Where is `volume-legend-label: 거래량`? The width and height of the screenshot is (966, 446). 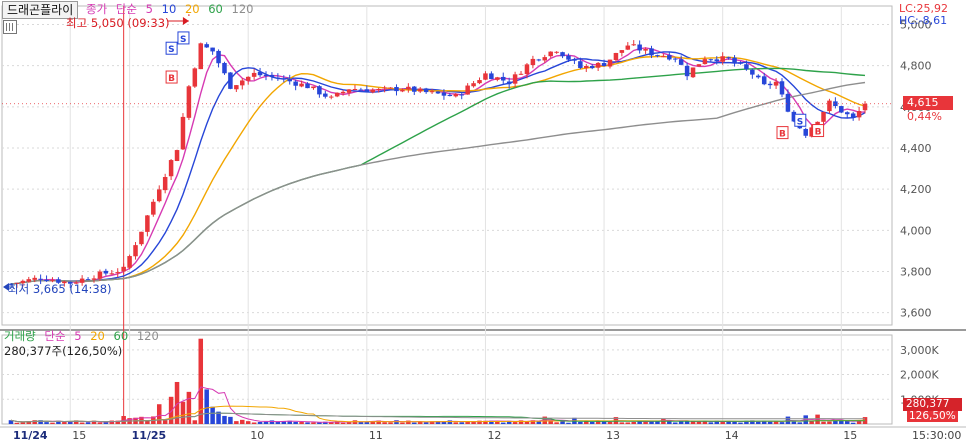 volume-legend-label: 거래량 is located at coordinates (20, 336).